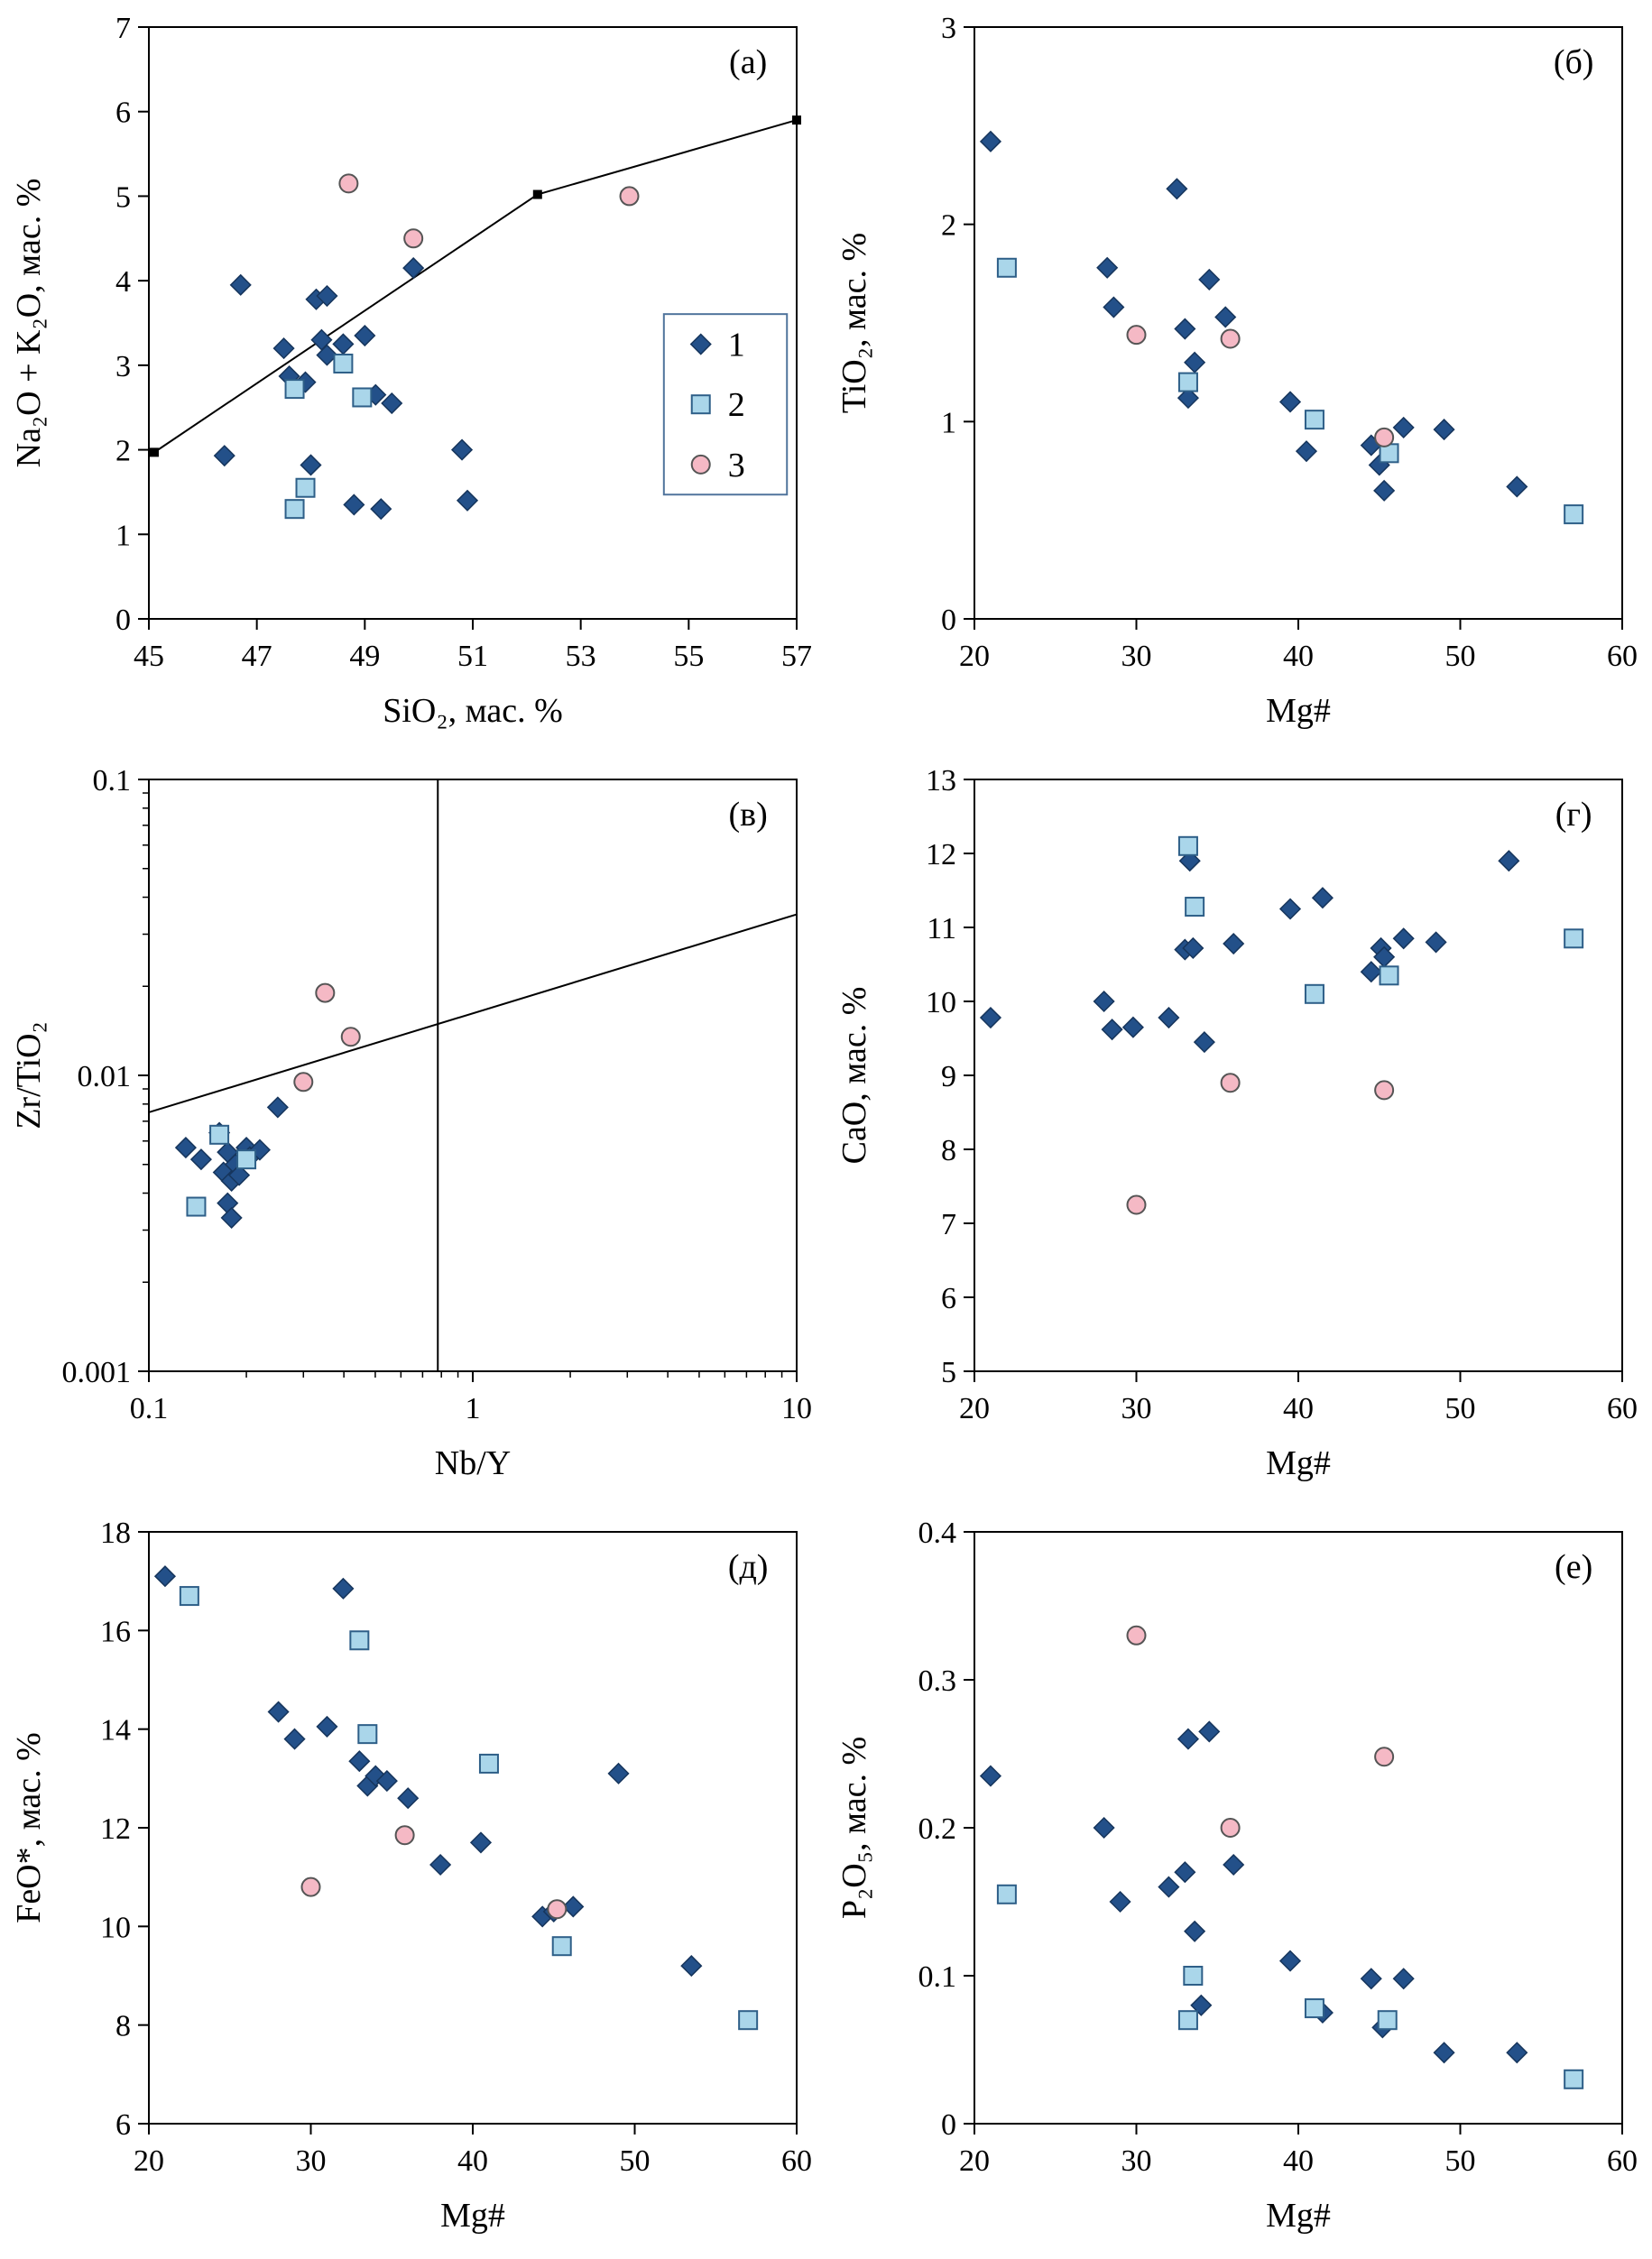  Describe the element at coordinates (29, 1827) in the screenshot. I see `svg-text: FeO*, мас. %` at that location.